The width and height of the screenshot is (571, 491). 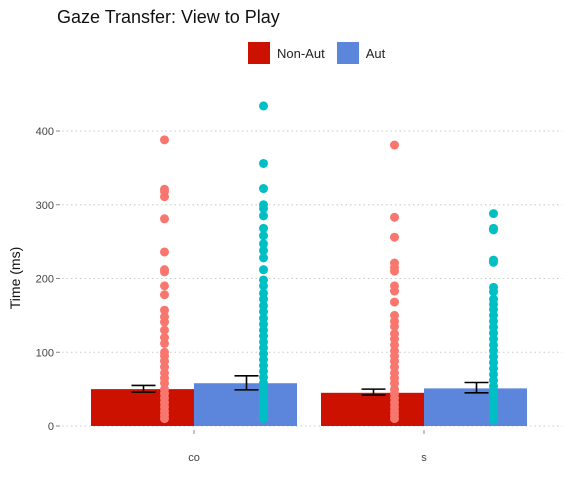 I want to click on legend-swatch-aut, so click(x=347, y=53).